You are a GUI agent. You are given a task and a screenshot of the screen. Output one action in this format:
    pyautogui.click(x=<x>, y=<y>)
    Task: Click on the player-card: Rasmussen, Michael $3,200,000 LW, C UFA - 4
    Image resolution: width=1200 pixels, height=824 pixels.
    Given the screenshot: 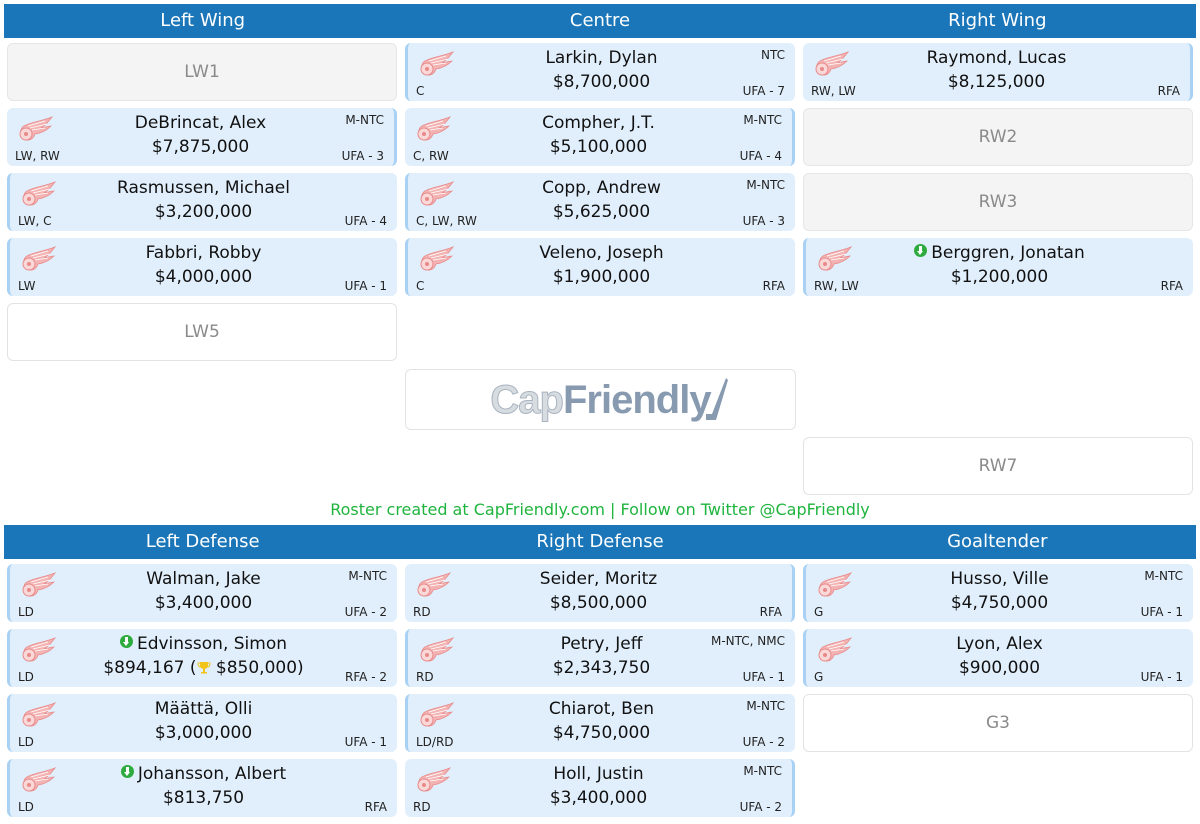 What is the action you would take?
    pyautogui.click(x=202, y=202)
    